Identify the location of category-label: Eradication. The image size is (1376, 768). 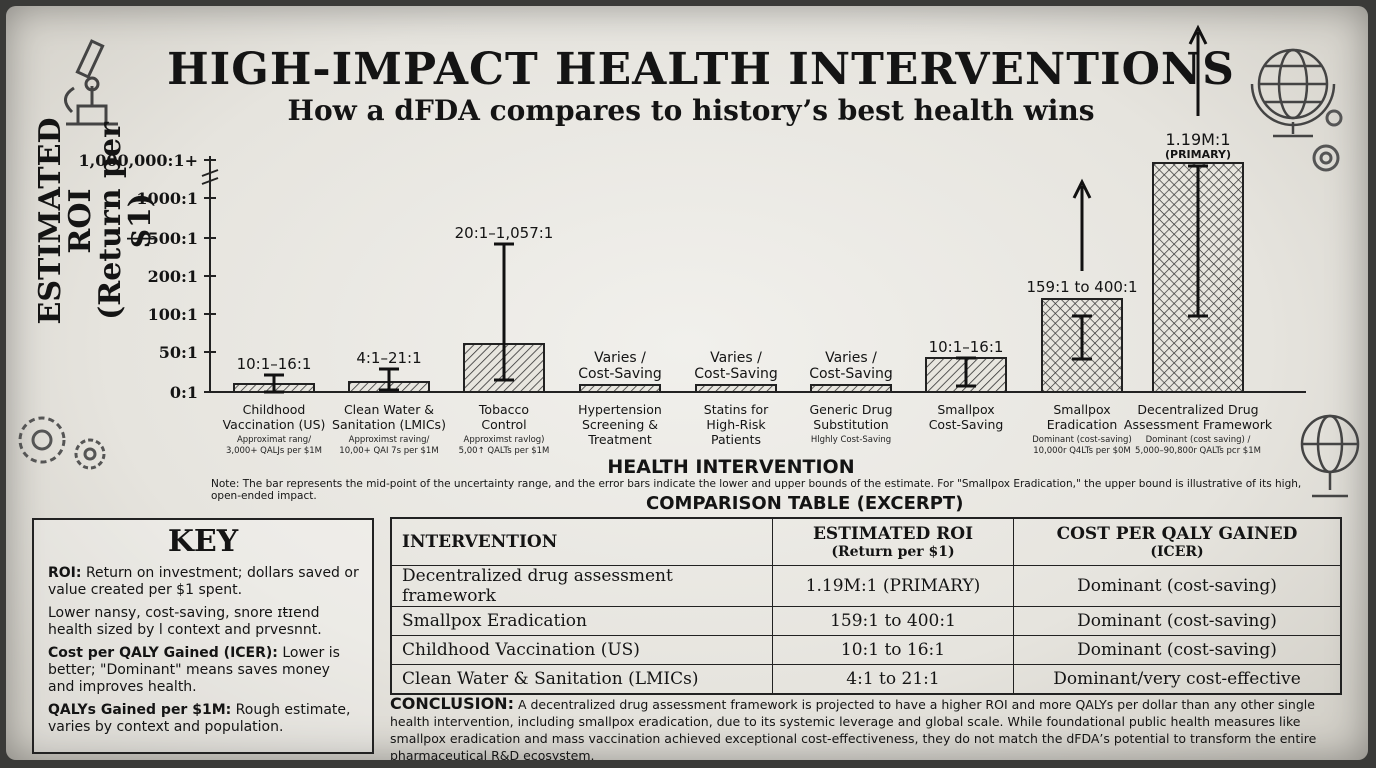
(1082, 424).